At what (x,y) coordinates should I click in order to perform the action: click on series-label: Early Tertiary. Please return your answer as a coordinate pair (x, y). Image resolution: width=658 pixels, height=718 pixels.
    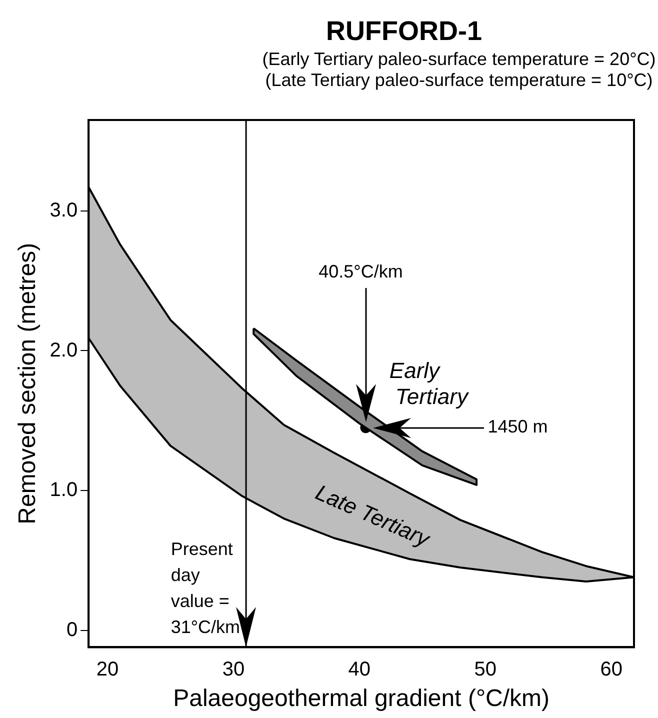
    Looking at the image, I should click on (429, 383).